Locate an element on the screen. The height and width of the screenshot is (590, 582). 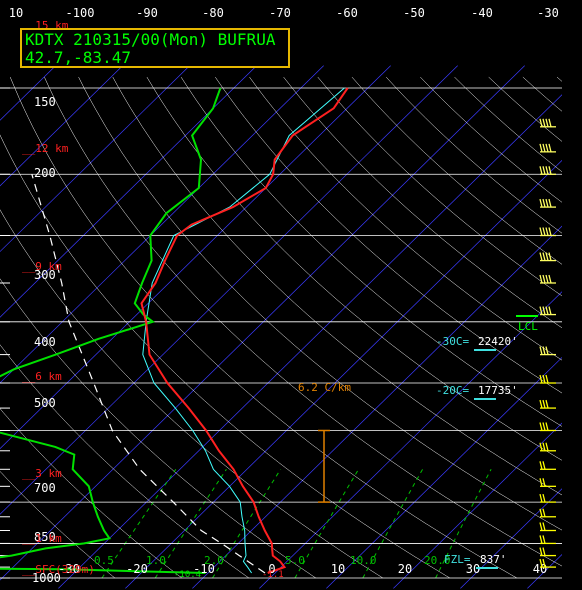
height-label: __SFC(329m) is located at coordinates (58, 569).